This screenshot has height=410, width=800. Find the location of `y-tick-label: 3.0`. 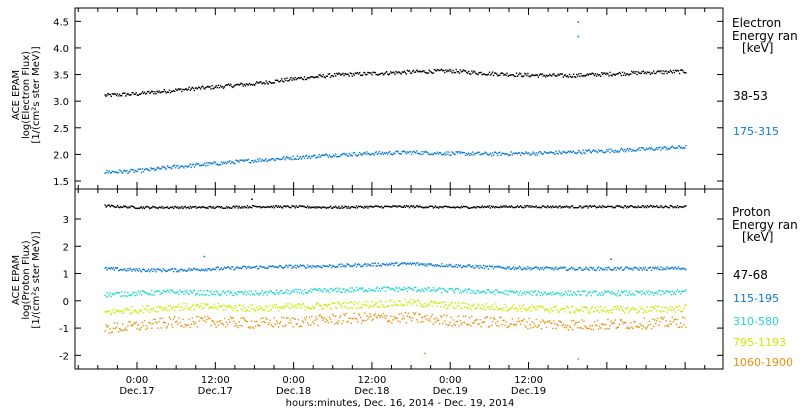

y-tick-label: 3.0 is located at coordinates (61, 102).